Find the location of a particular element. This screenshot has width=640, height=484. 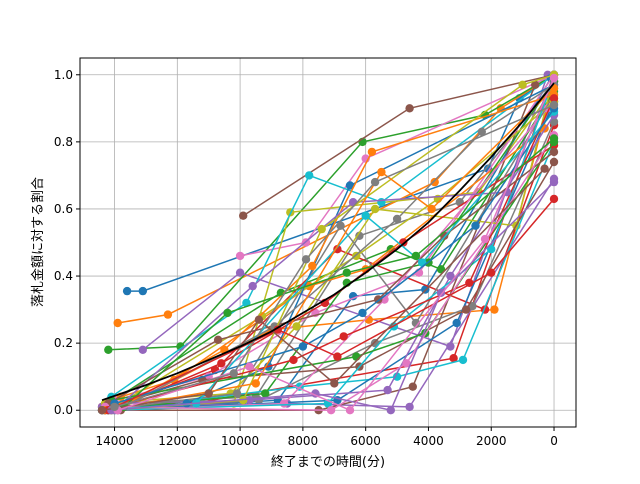

y-axis-ticks: 0.0 0.2 0.4 0.6 0.8 1.0 is located at coordinates (67, 242).